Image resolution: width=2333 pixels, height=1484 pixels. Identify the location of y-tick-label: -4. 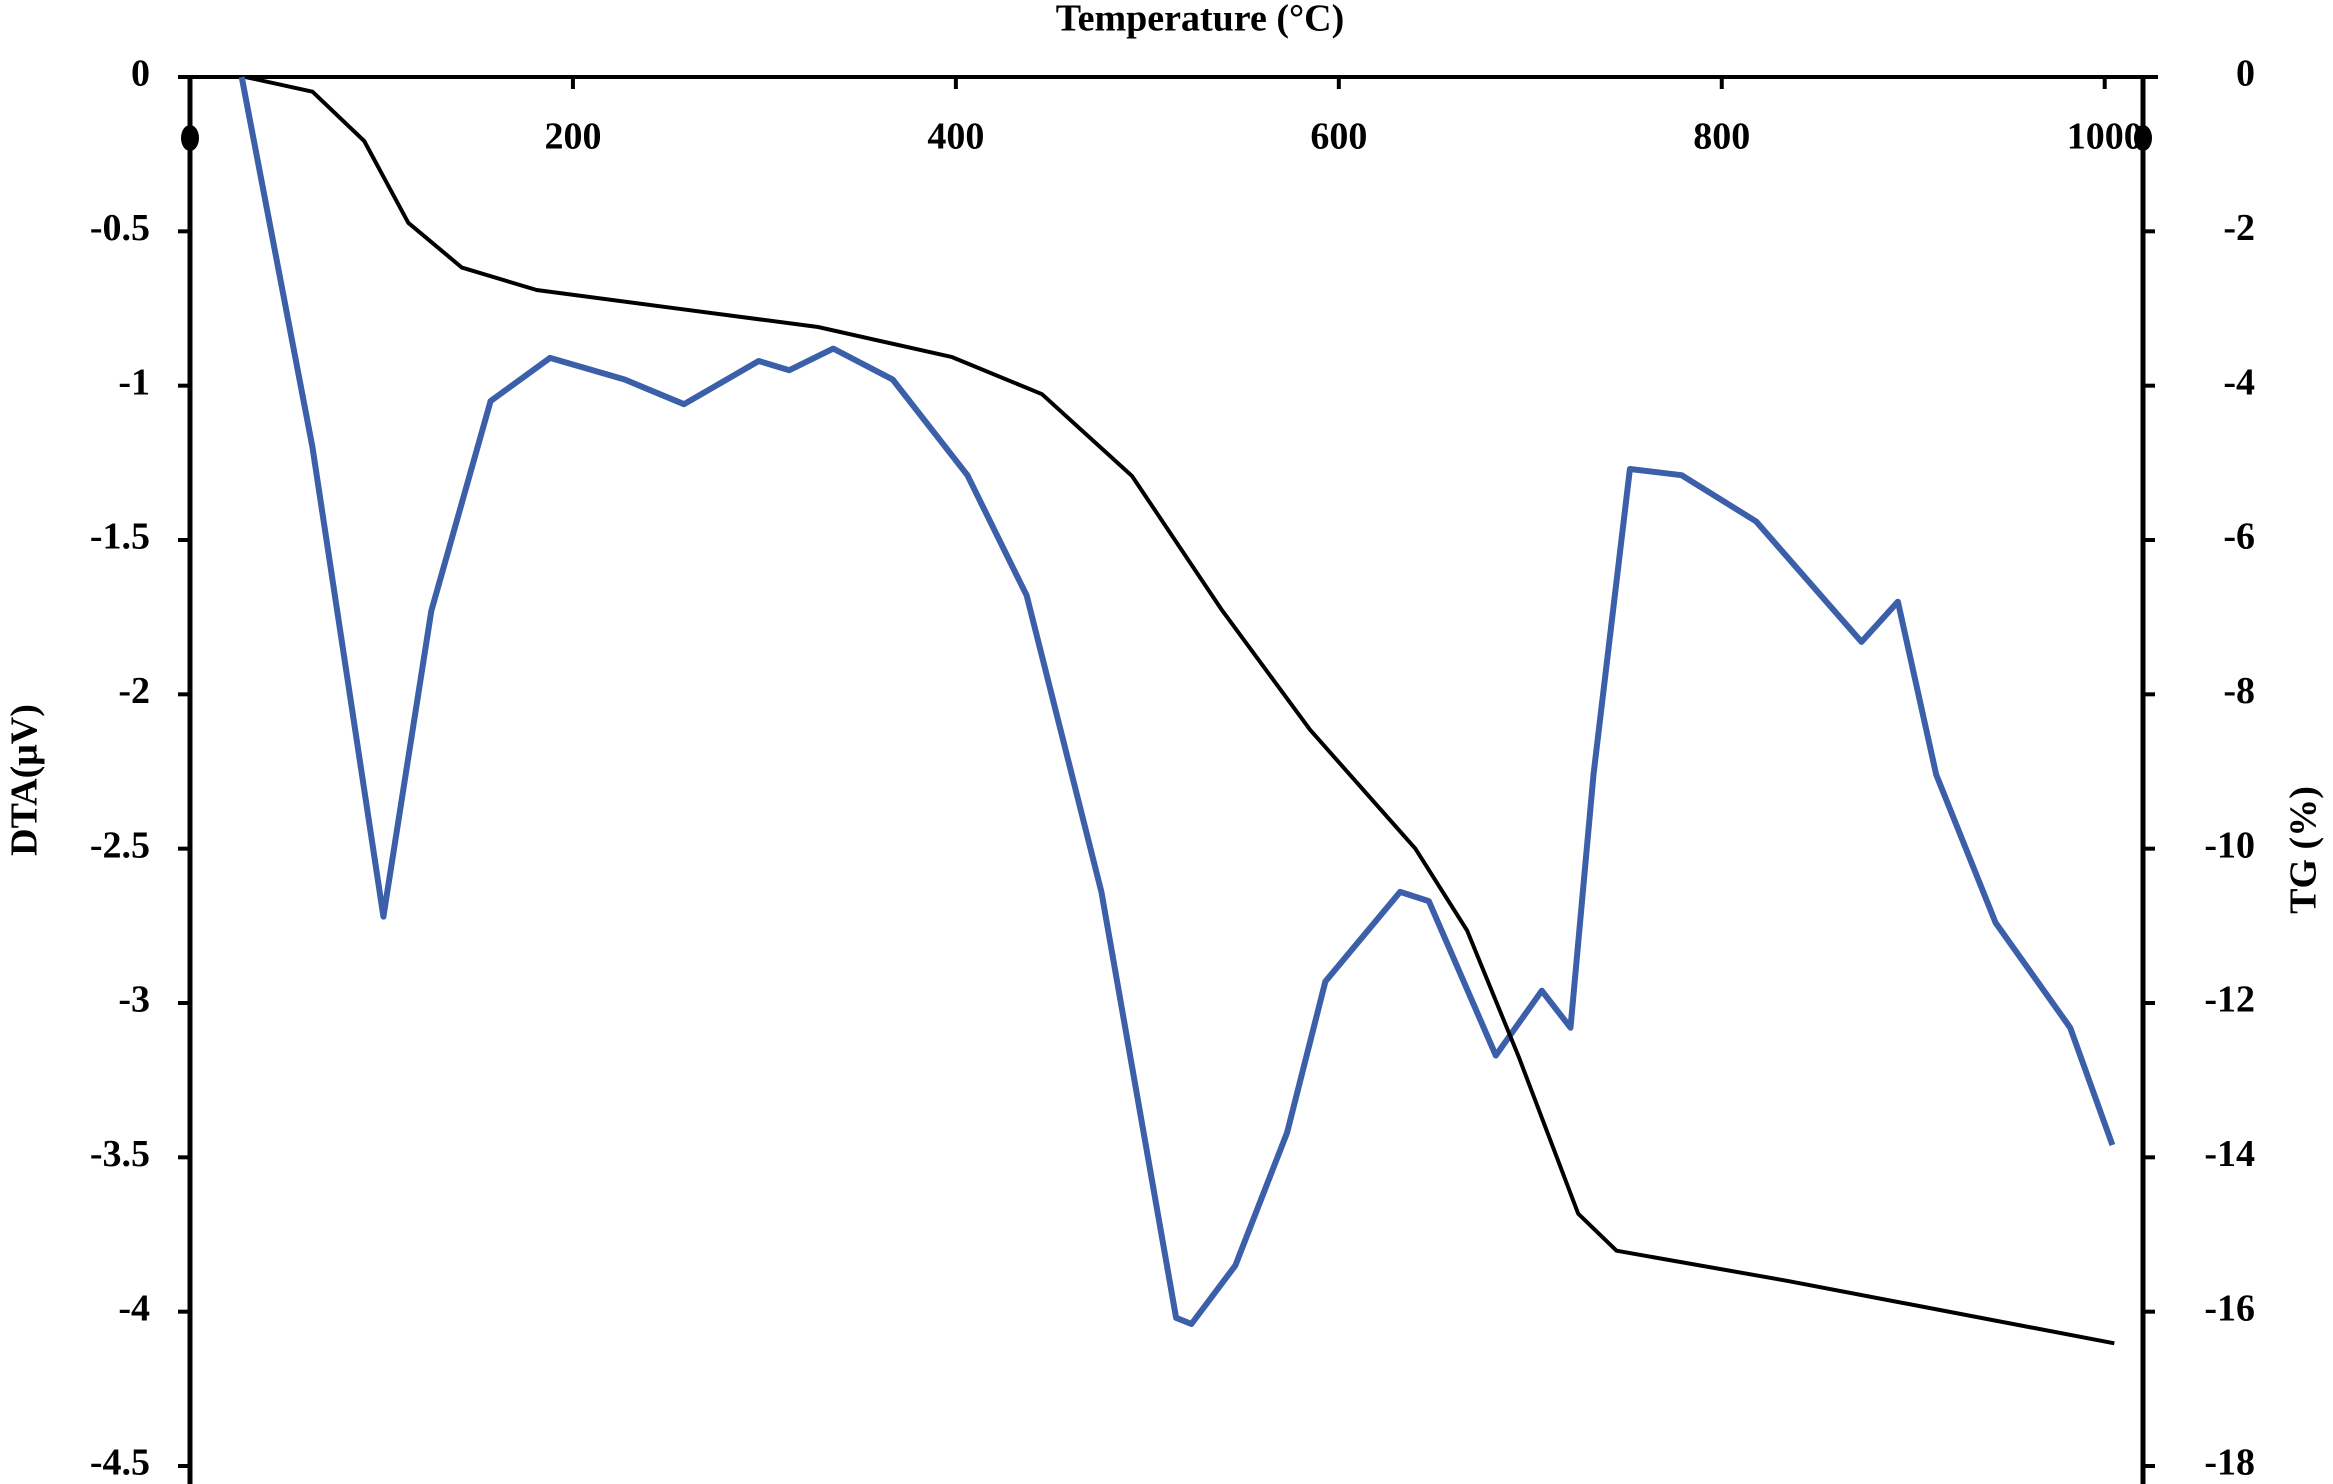
(134, 1308).